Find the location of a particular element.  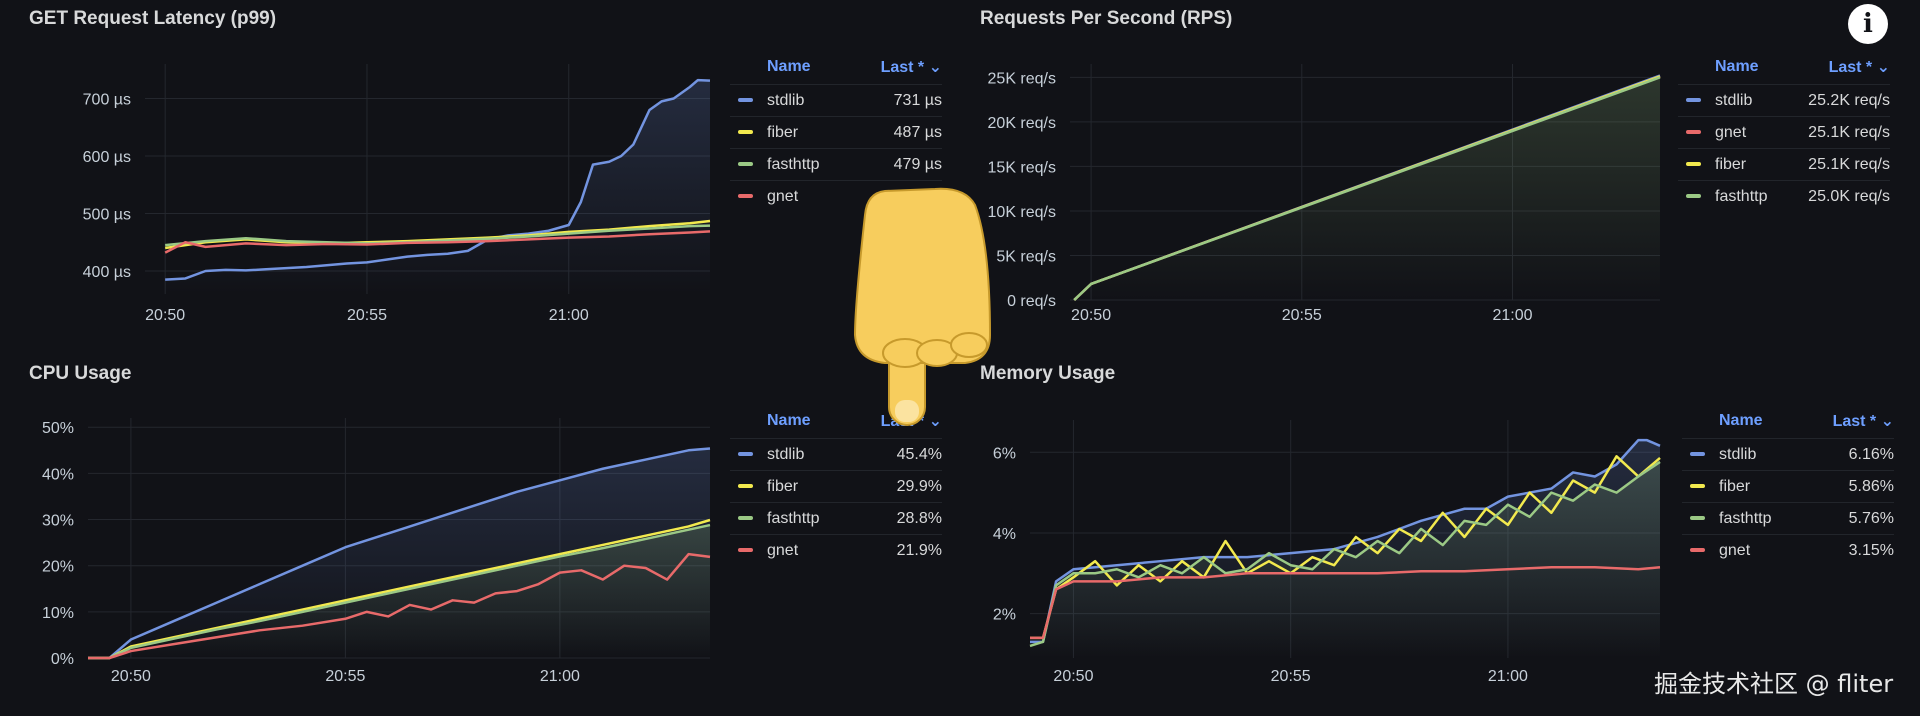

panel-title: Requests Per Second (RPS) is located at coordinates (1106, 18).